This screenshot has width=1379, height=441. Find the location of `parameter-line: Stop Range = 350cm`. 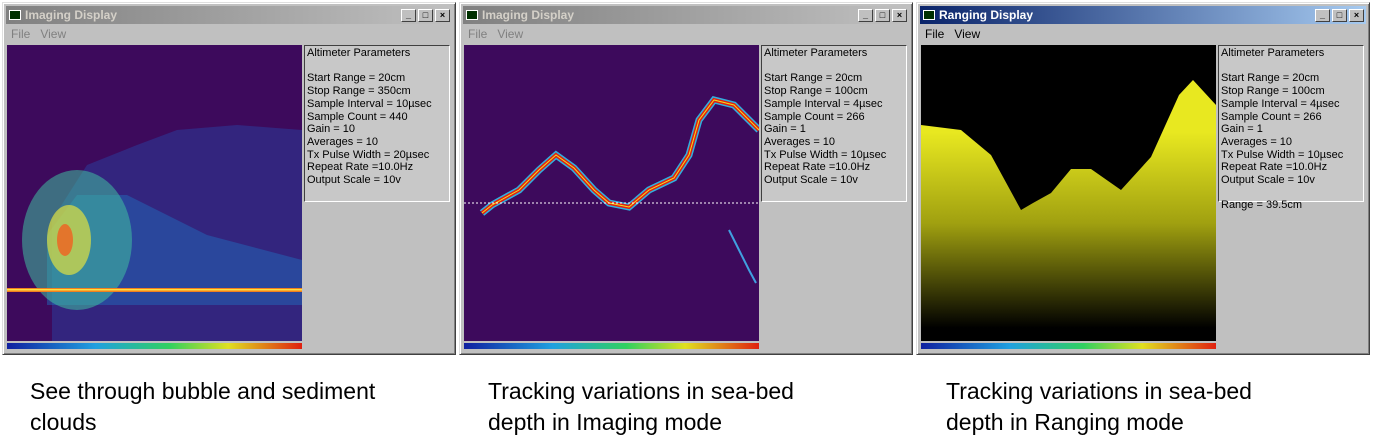

parameter-line: Stop Range = 350cm is located at coordinates (359, 91).